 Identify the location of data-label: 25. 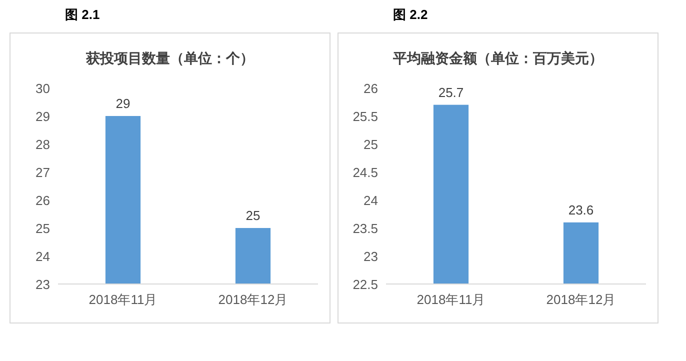
(253, 215).